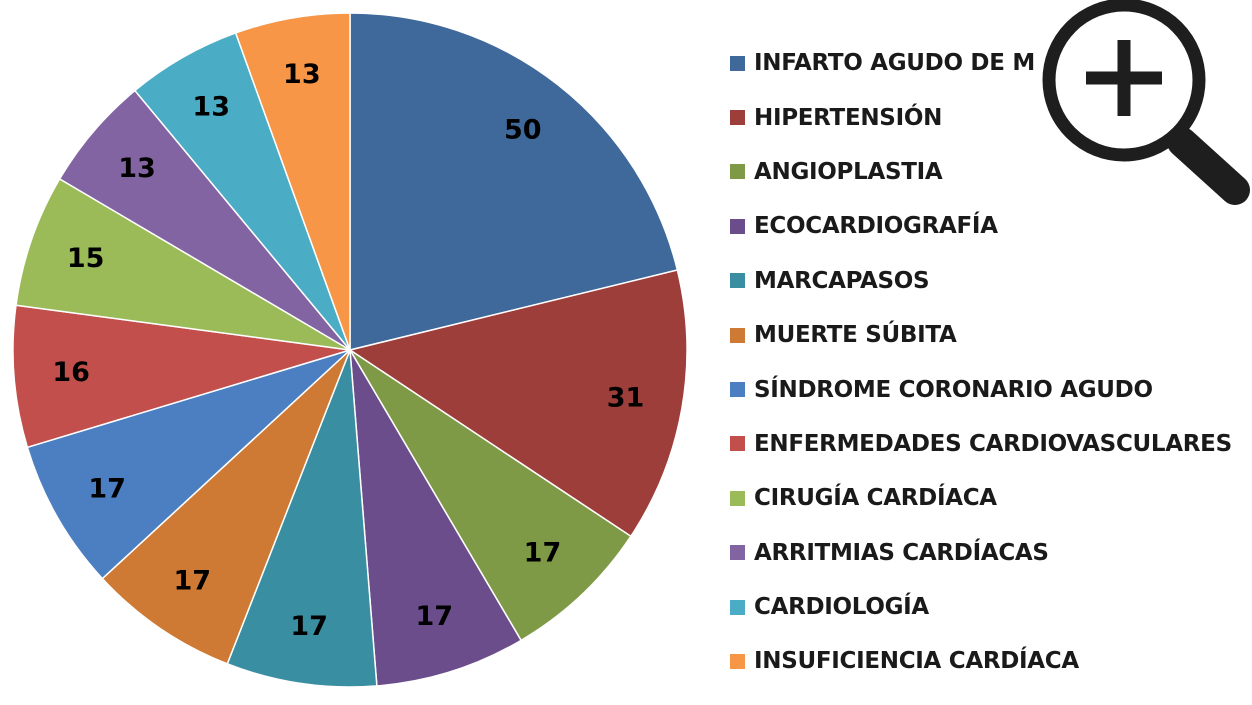  What do you see at coordinates (894, 63) in the screenshot?
I see `legend-label: INFARTO AGUDO DE M` at bounding box center [894, 63].